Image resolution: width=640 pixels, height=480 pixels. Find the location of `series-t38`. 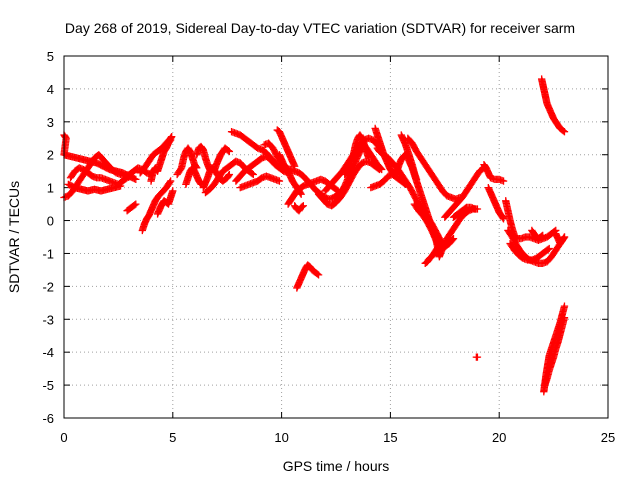

series-t38 is located at coordinates (494, 172).